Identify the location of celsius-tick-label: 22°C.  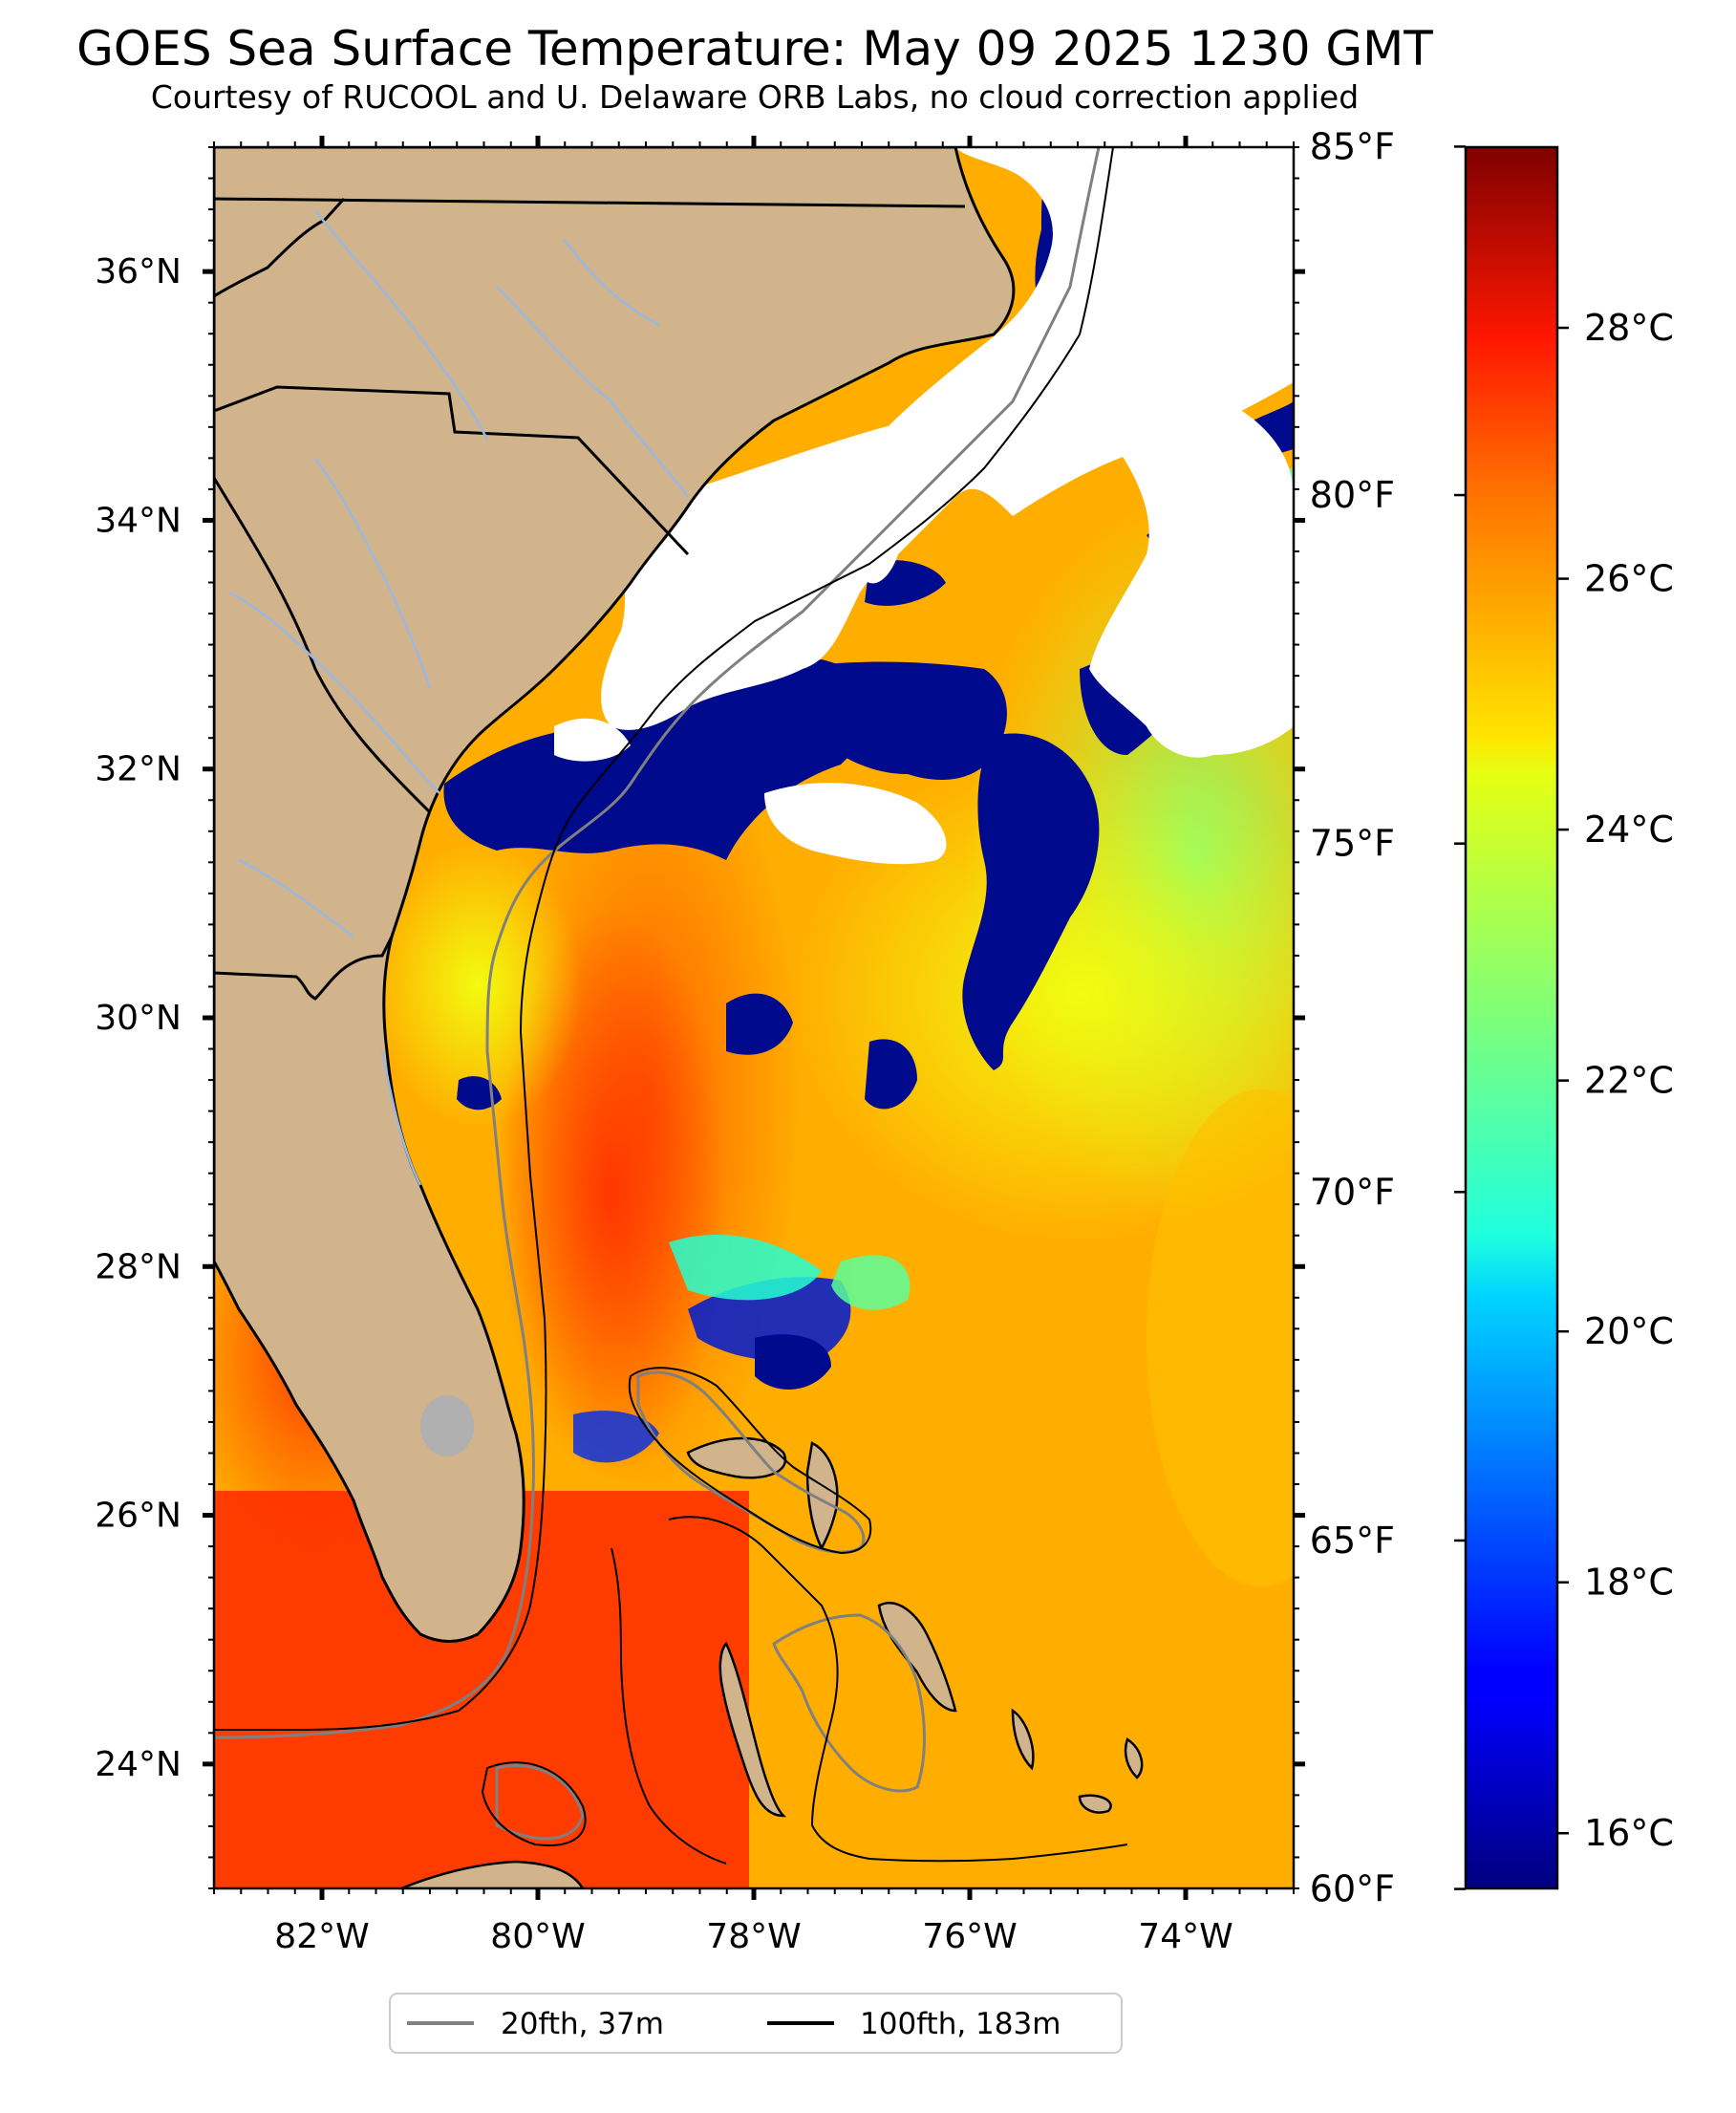
(1629, 1081).